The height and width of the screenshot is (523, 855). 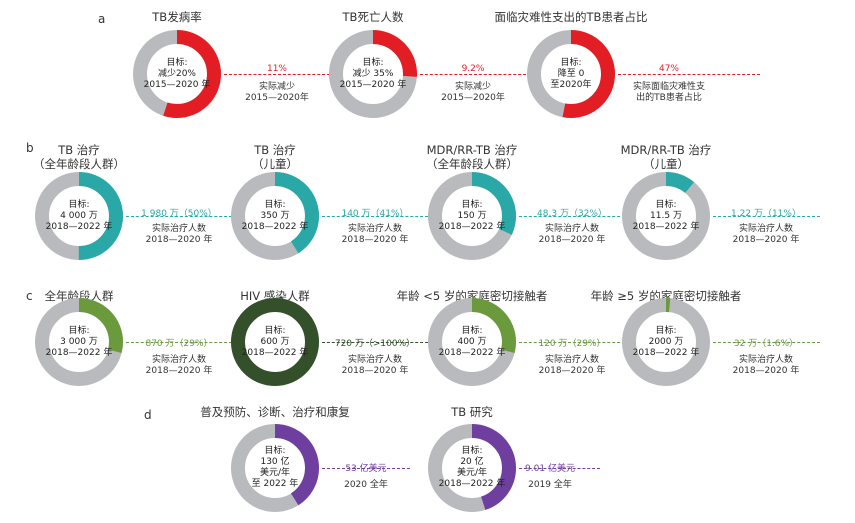 I want to click on ring-title: 普及预防、诊断、治疗和康复, so click(x=275, y=412).